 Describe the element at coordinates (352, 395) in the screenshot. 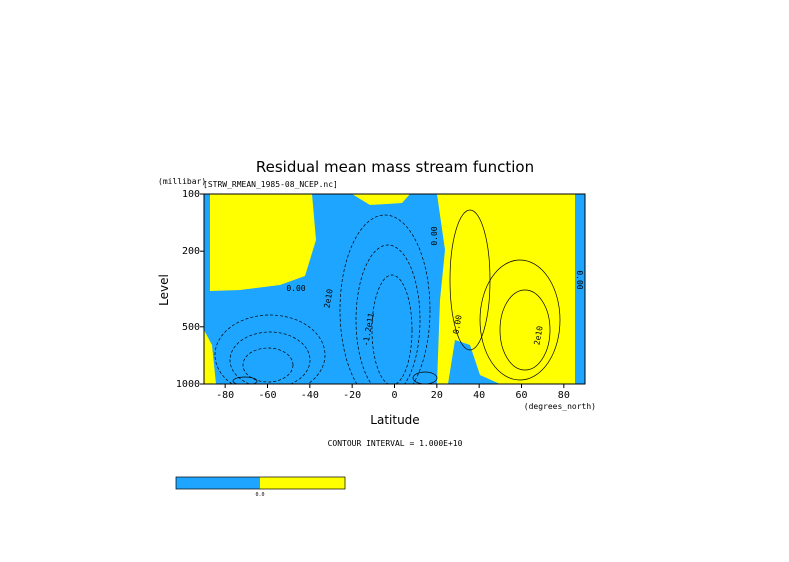

I see `x-tick-label: -20` at that location.